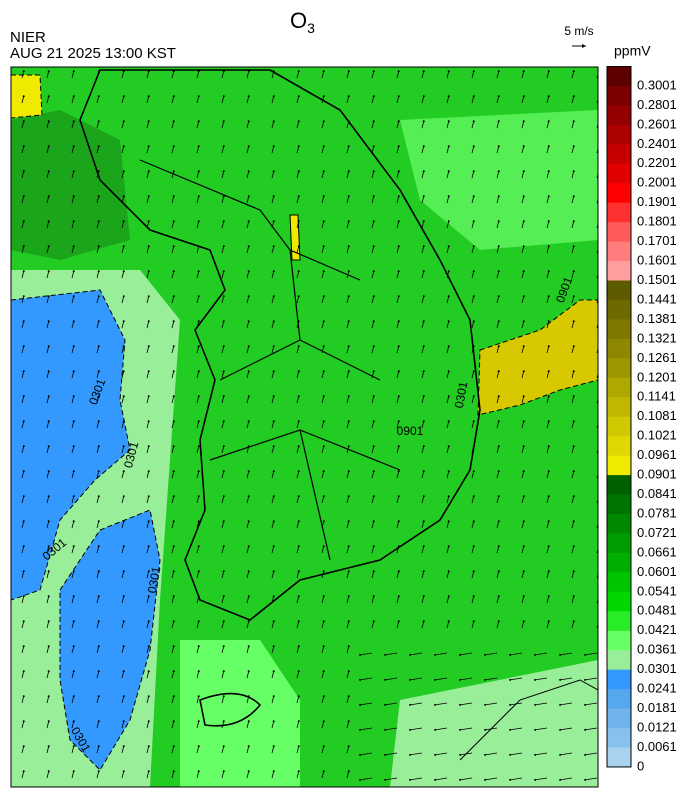 The image size is (692, 798). I want to click on colorbar-label: 0.0301, so click(657, 668).